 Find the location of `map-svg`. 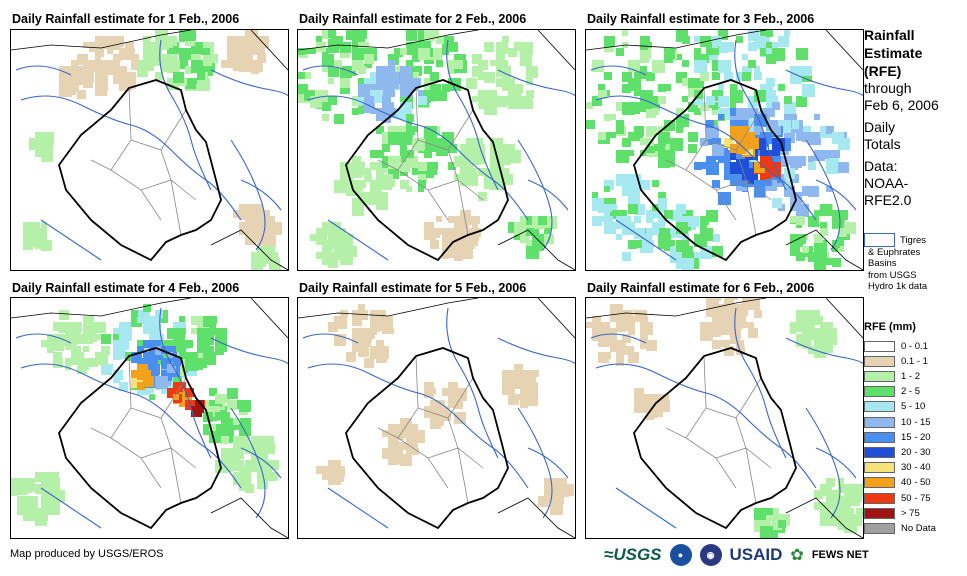

map-svg is located at coordinates (149, 418).